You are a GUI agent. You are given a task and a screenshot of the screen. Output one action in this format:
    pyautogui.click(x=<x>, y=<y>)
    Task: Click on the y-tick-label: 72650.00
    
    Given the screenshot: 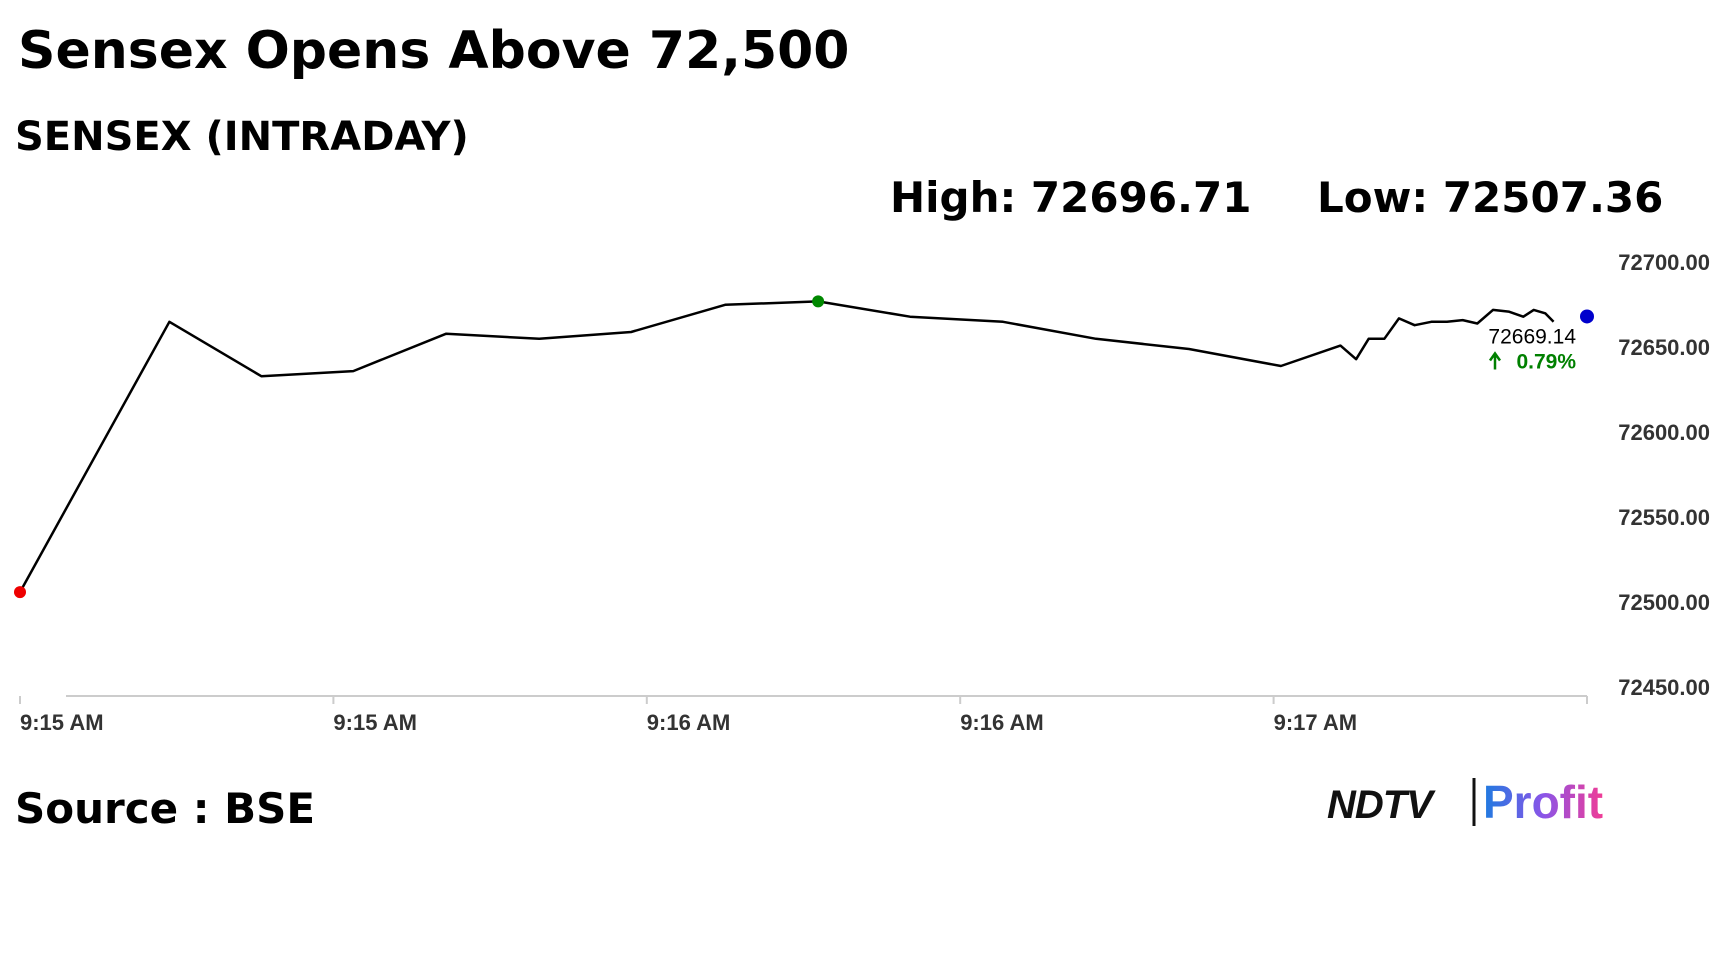 What is the action you would take?
    pyautogui.click(x=1664, y=347)
    